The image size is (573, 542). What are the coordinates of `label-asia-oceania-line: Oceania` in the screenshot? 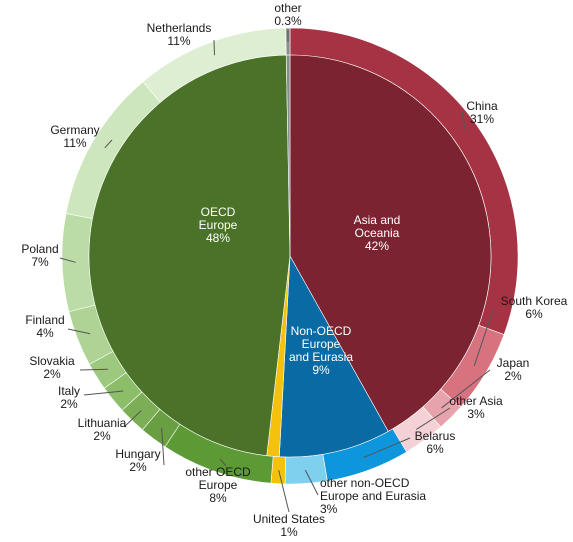 It's located at (377, 233).